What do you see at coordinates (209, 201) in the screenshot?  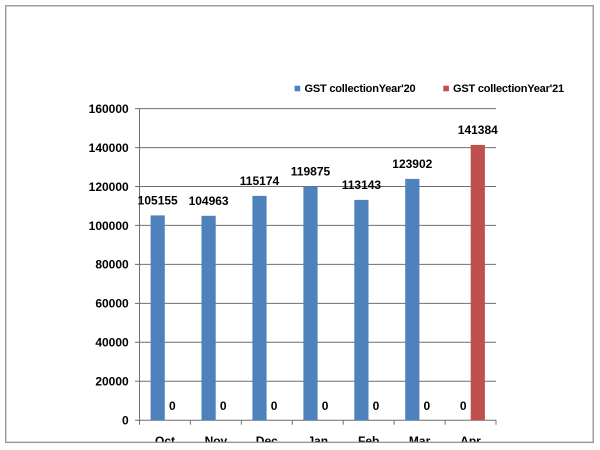 I see `svg-text: 104963` at bounding box center [209, 201].